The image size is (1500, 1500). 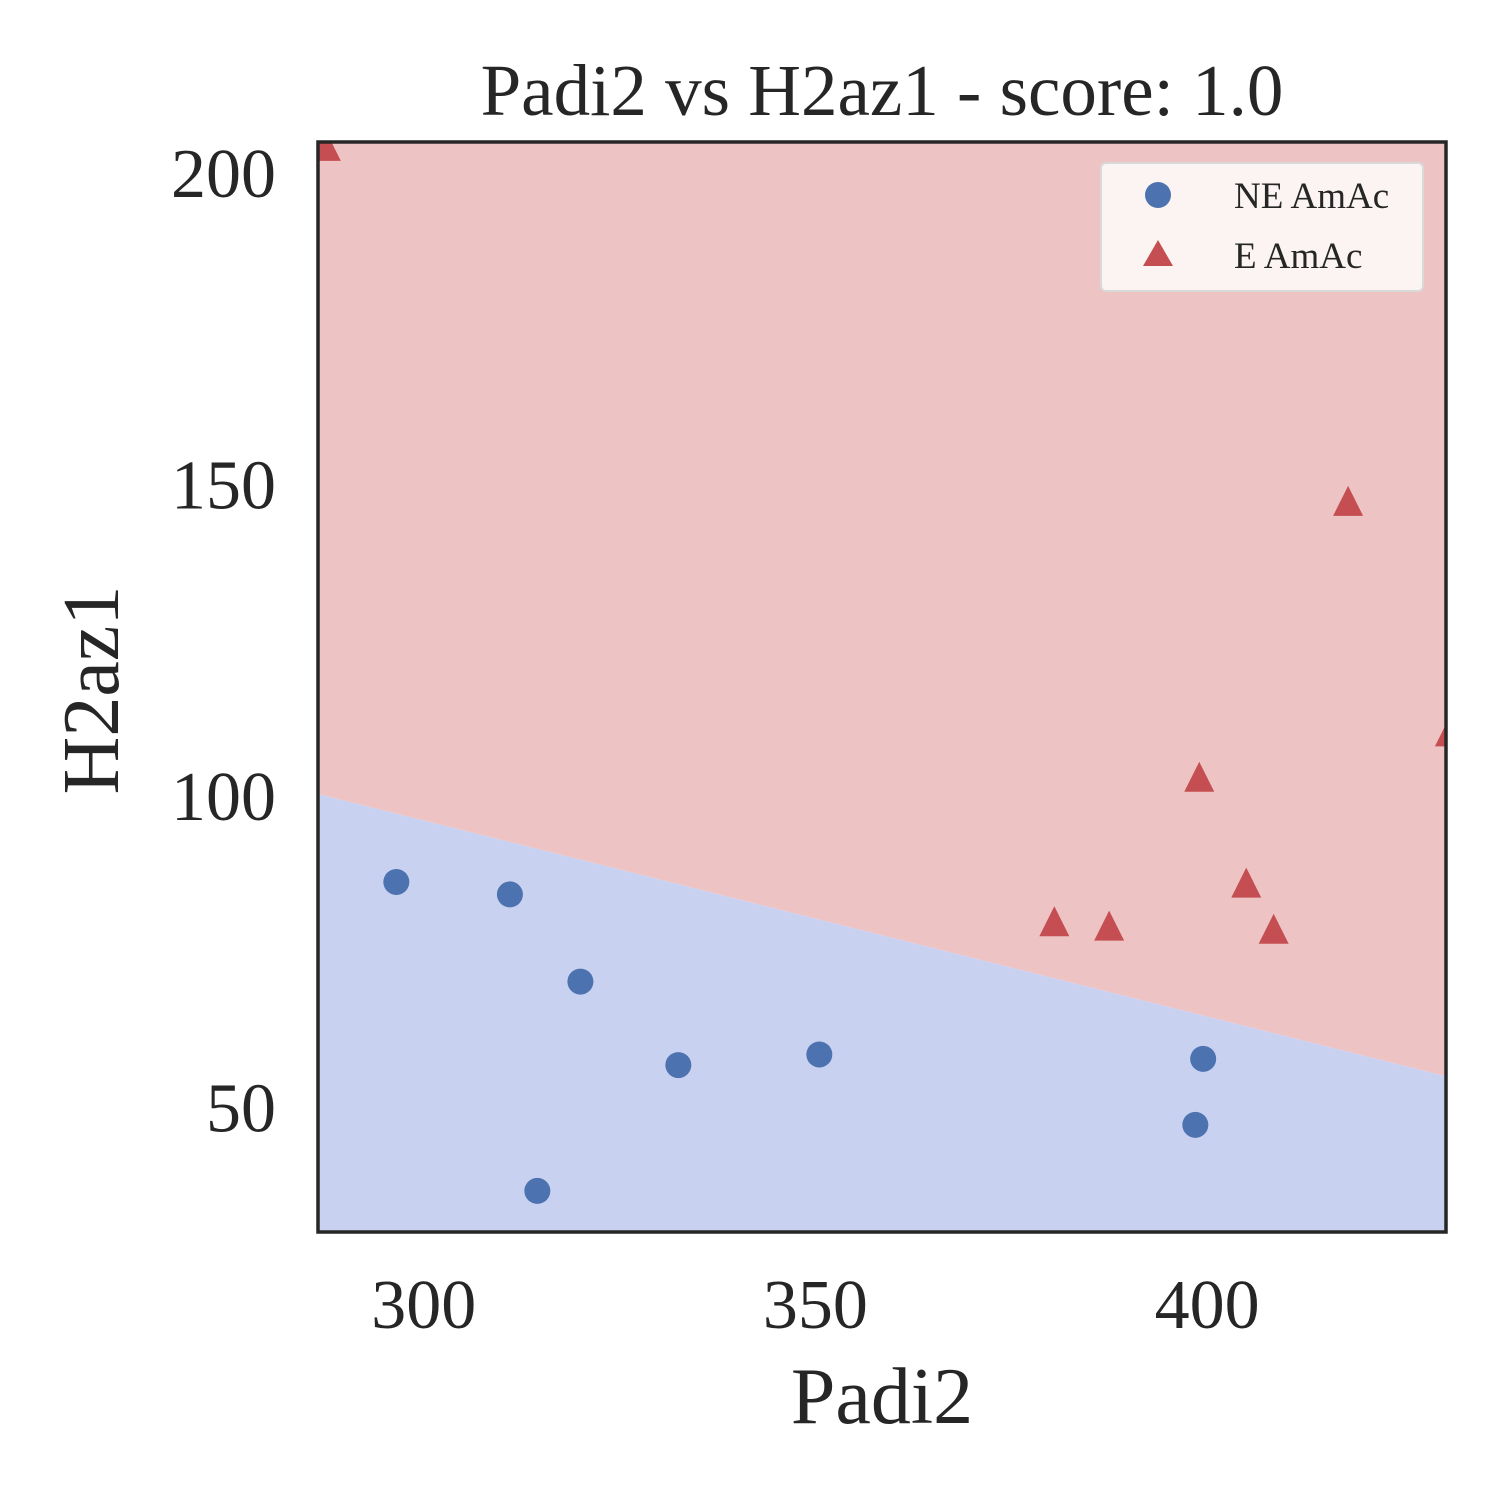 What do you see at coordinates (223, 797) in the screenshot?
I see `y-tick-label: 100` at bounding box center [223, 797].